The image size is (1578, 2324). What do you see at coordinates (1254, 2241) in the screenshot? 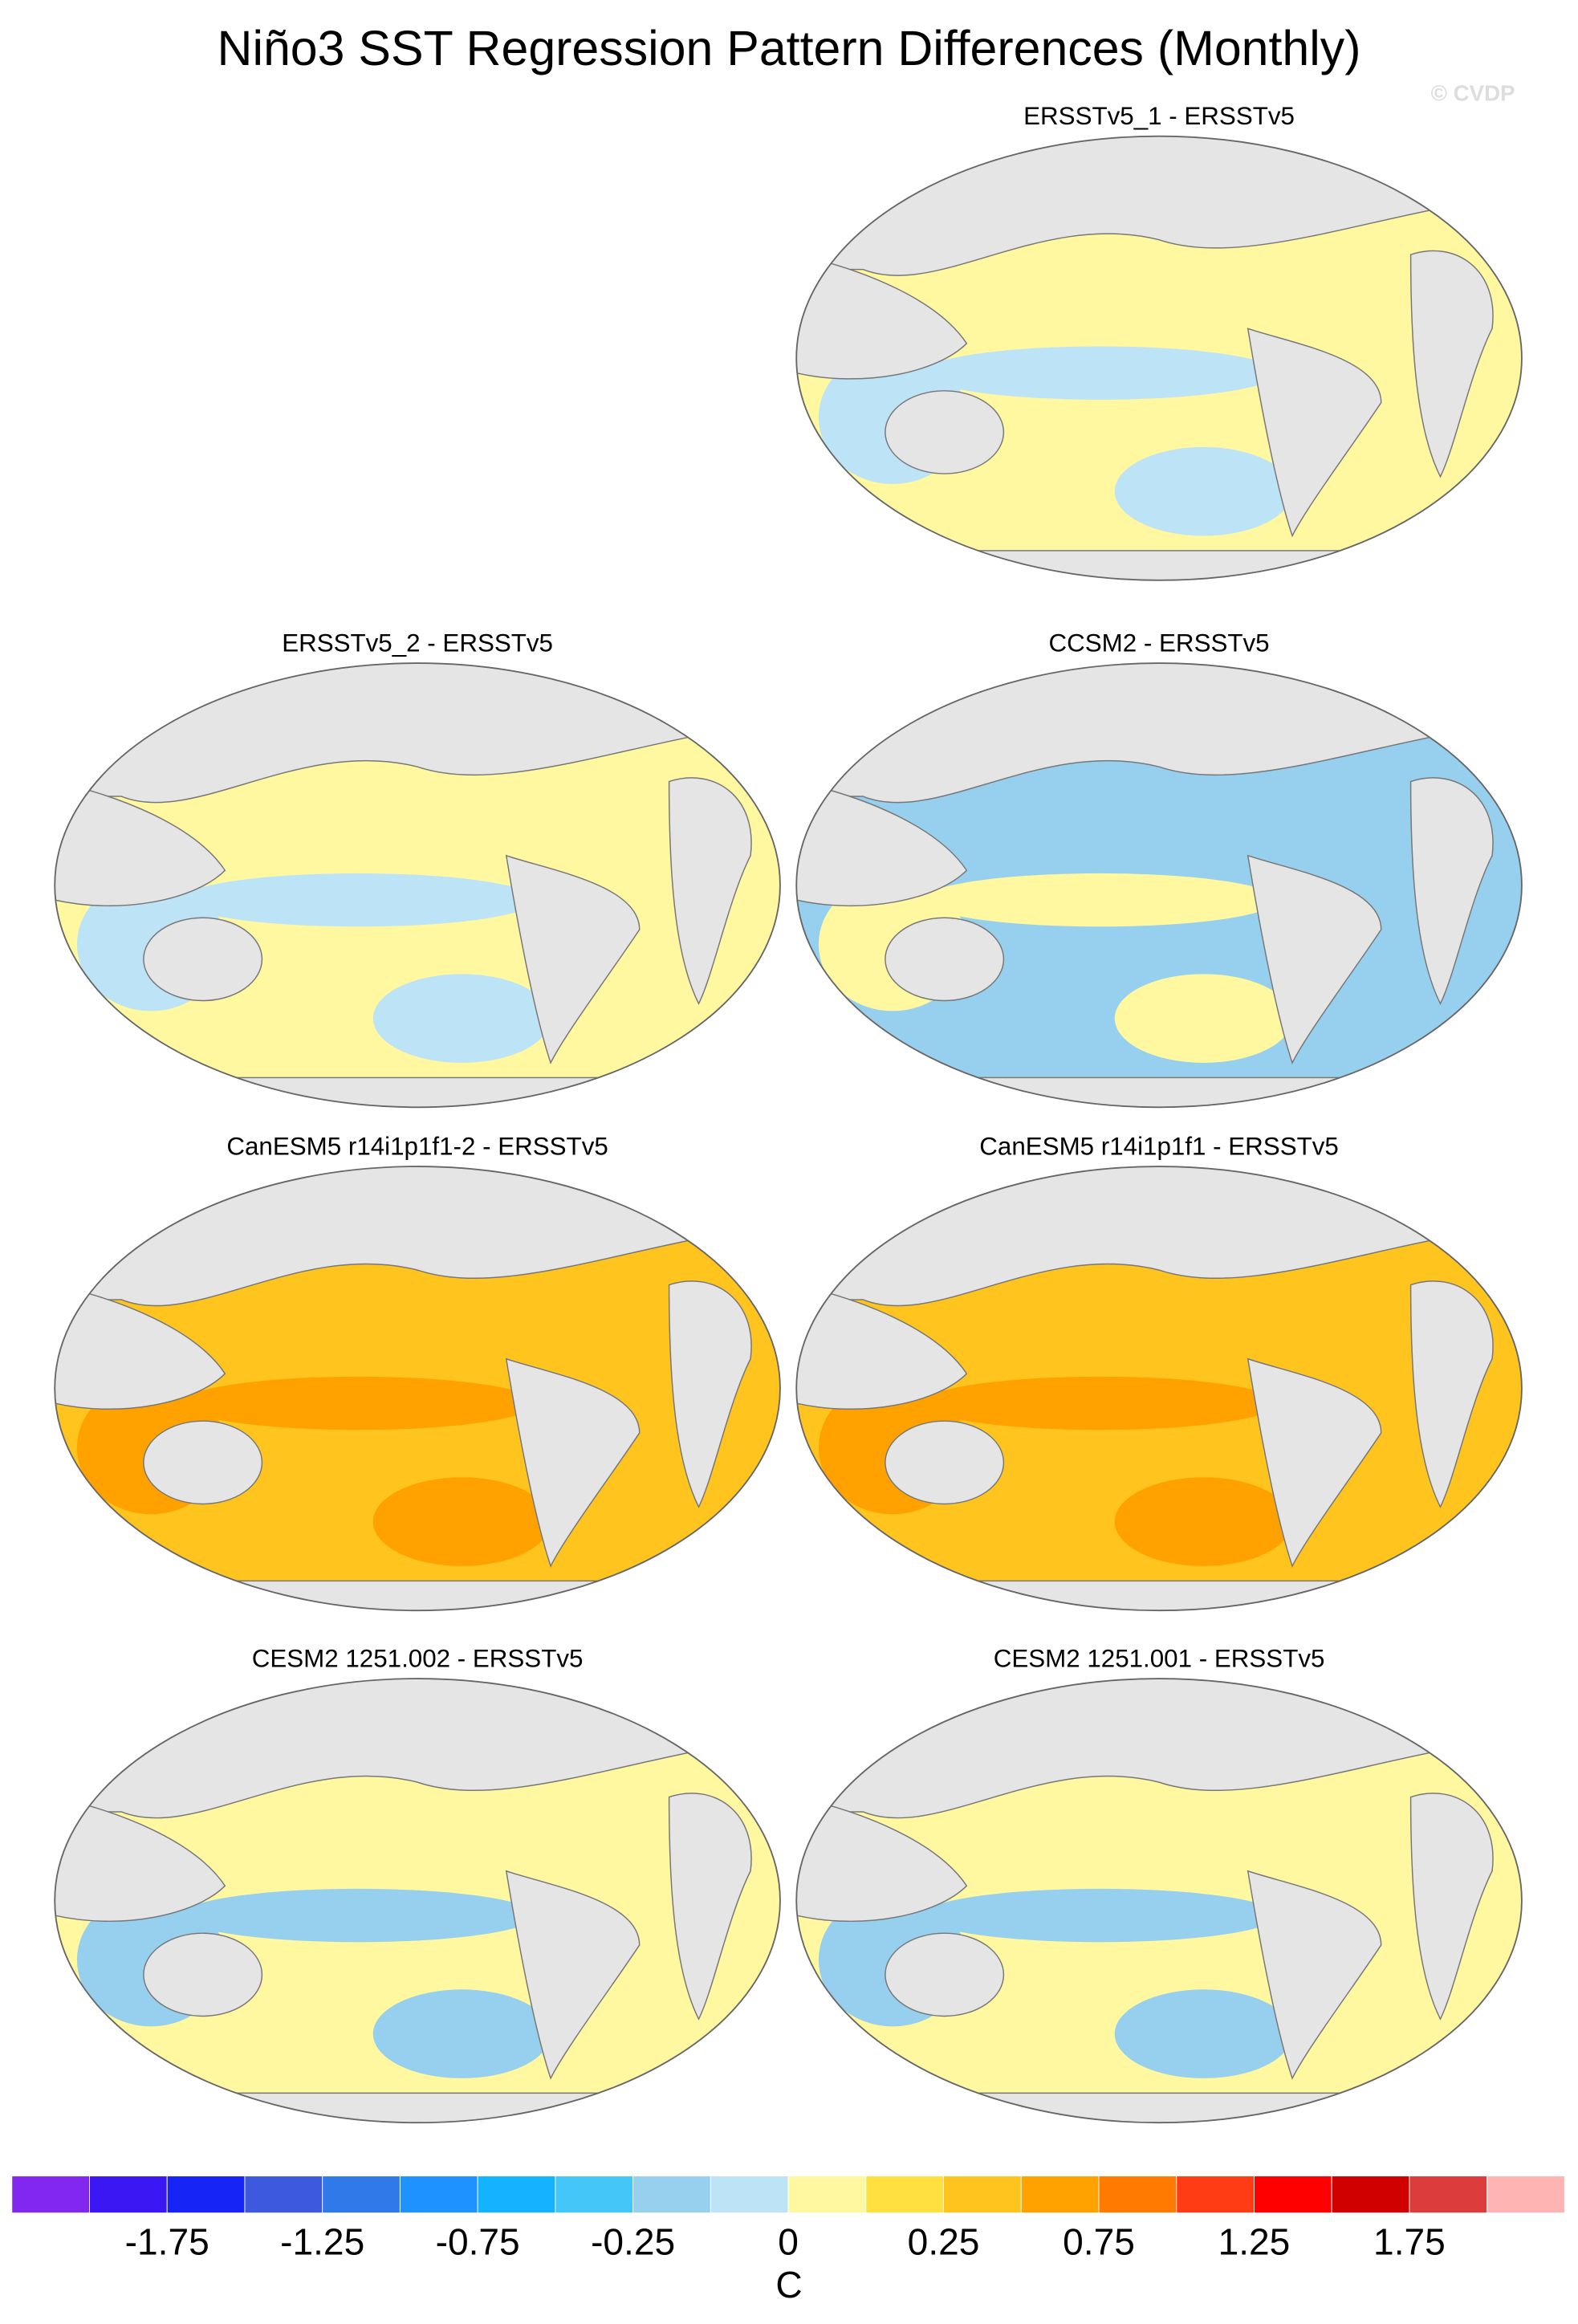
I see `colorbar-label: 1.25` at bounding box center [1254, 2241].